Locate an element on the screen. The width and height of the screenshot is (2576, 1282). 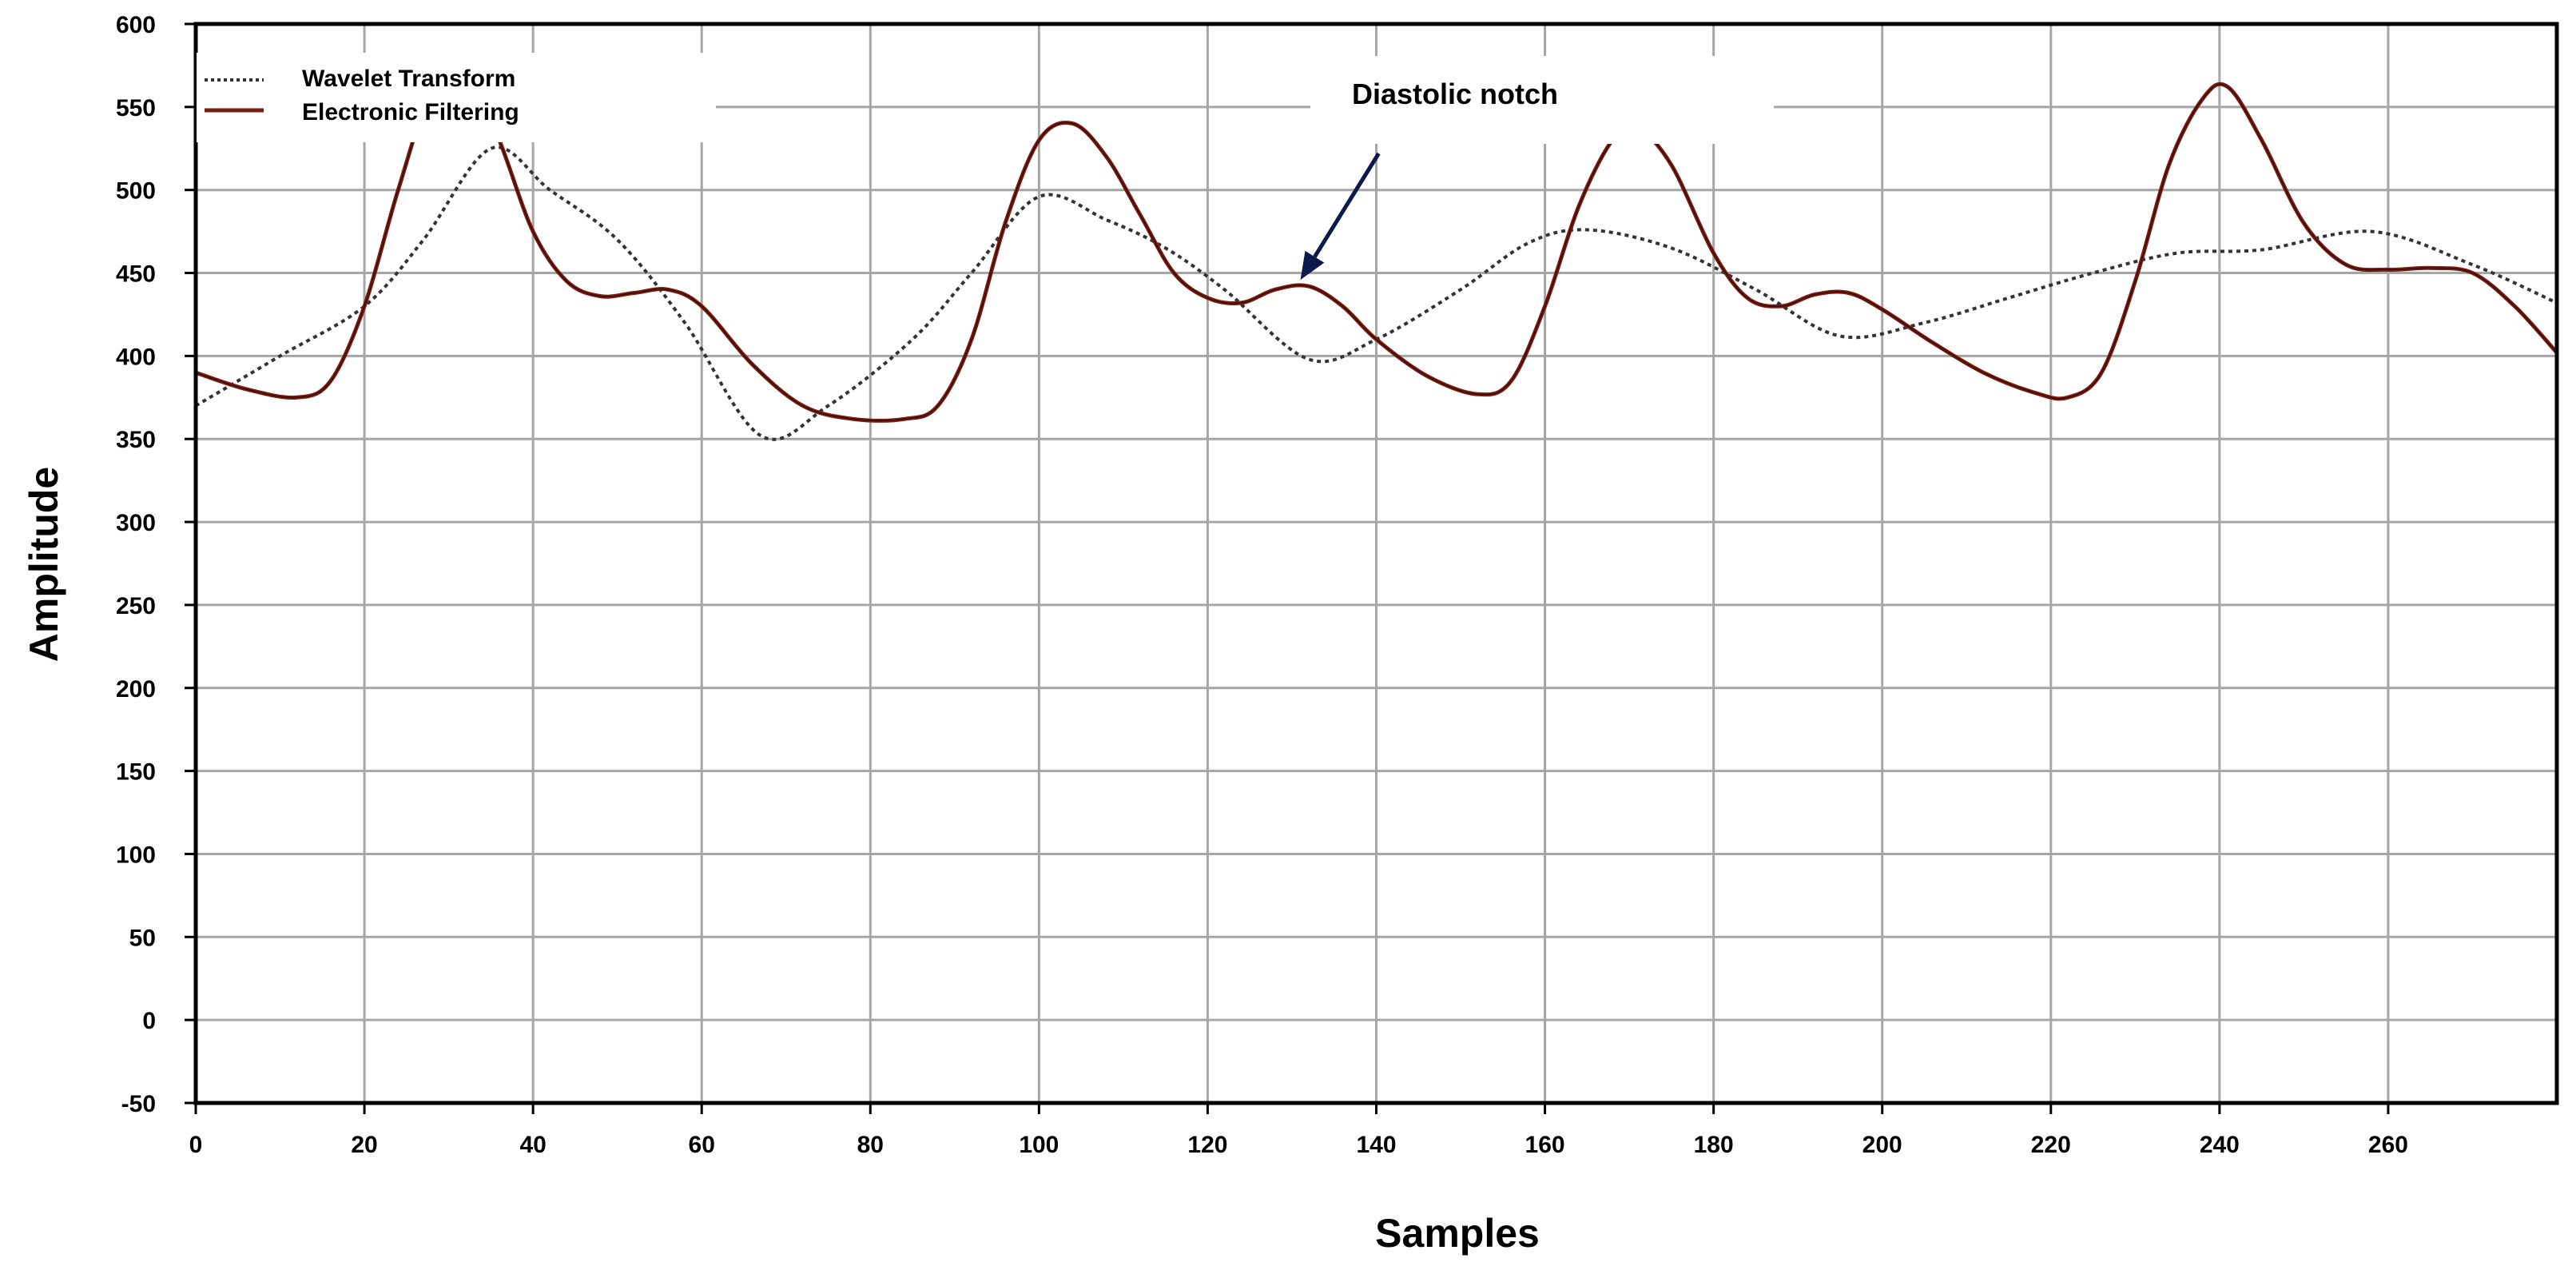
y-tick-label: 0 is located at coordinates (149, 1021).